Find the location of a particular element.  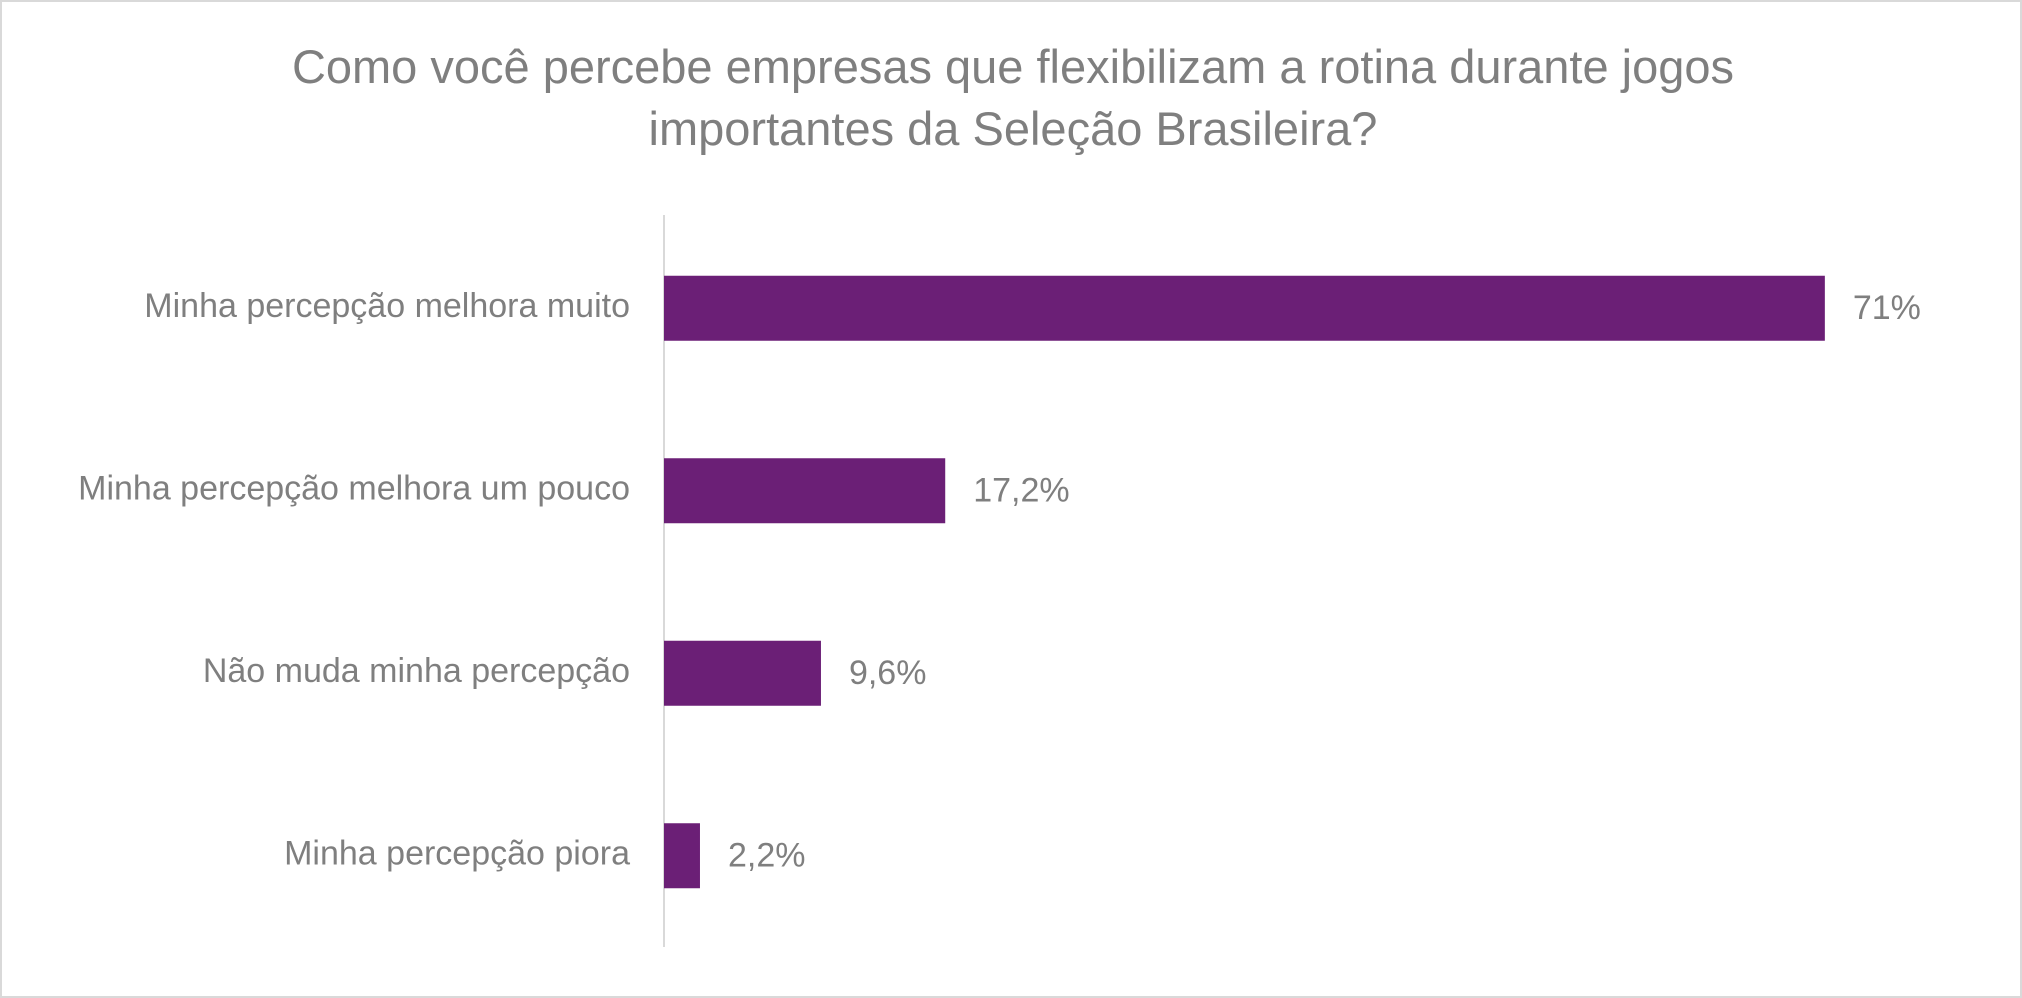

value-label: 17,2% is located at coordinates (1021, 491).